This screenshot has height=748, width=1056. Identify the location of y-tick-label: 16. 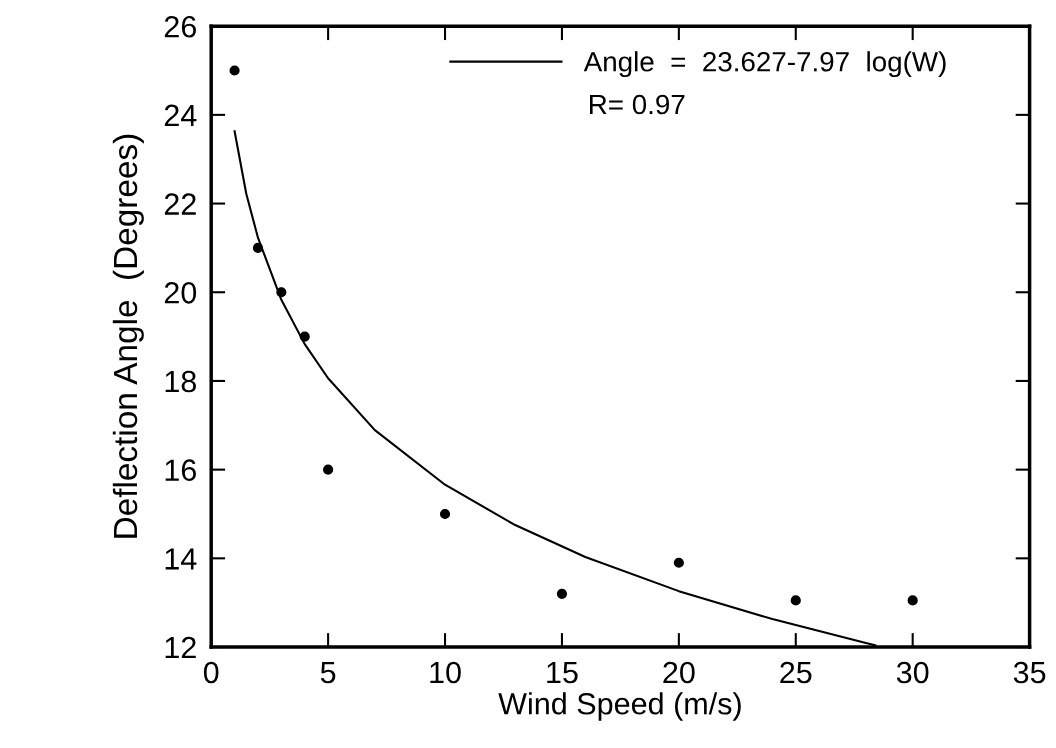
(180, 470).